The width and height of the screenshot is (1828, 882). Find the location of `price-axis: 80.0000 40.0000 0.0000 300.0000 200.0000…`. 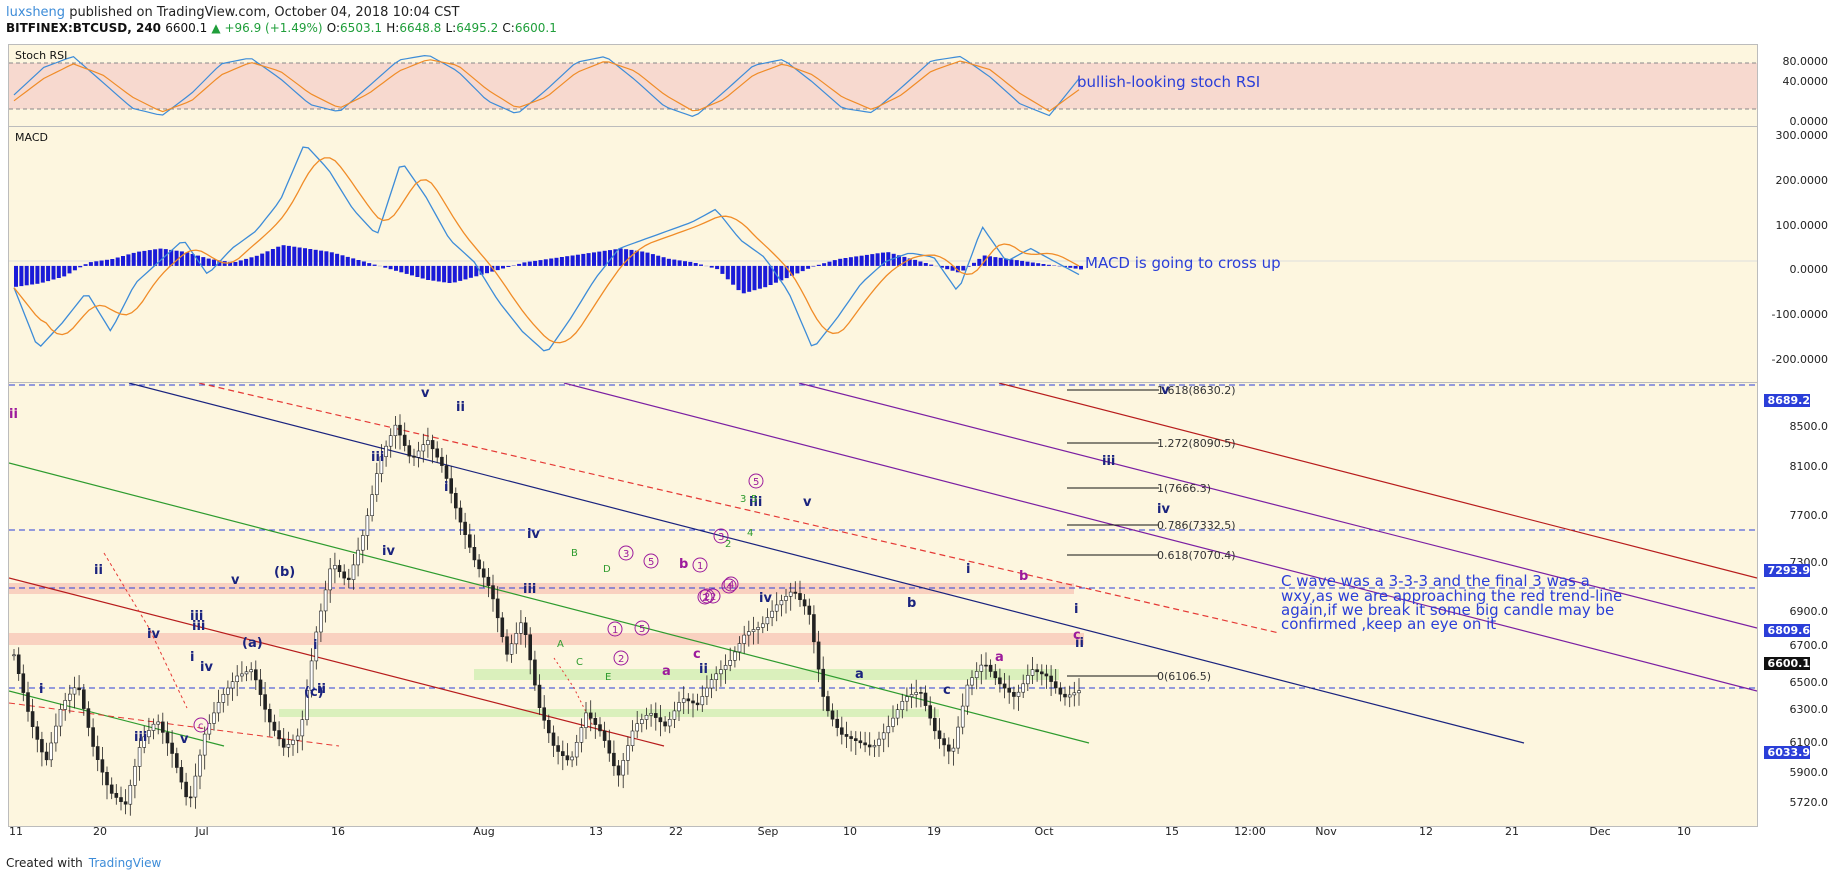

price-axis: 80.0000 40.0000 0.0000 300.0000 200.0000… is located at coordinates (1793, 434).